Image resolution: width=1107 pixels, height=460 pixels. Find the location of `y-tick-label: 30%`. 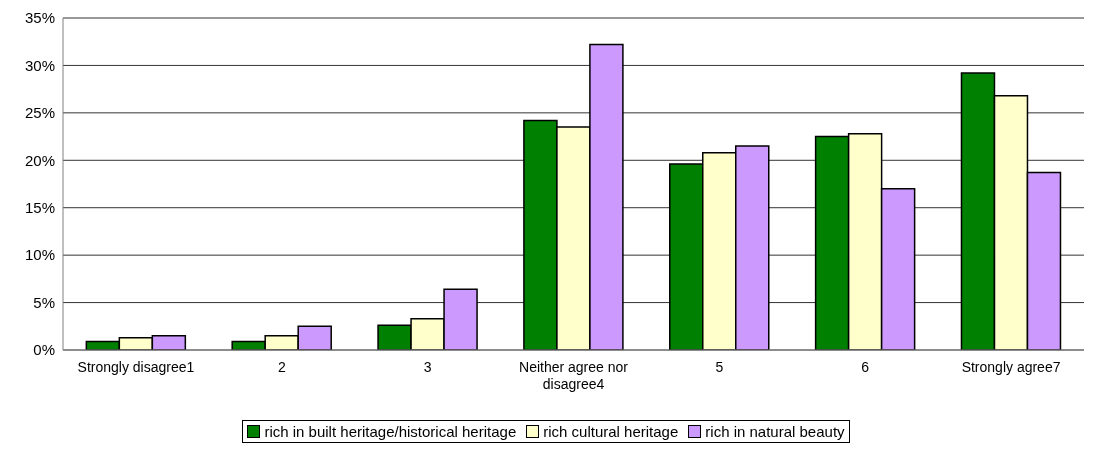

y-tick-label: 30% is located at coordinates (39, 65).